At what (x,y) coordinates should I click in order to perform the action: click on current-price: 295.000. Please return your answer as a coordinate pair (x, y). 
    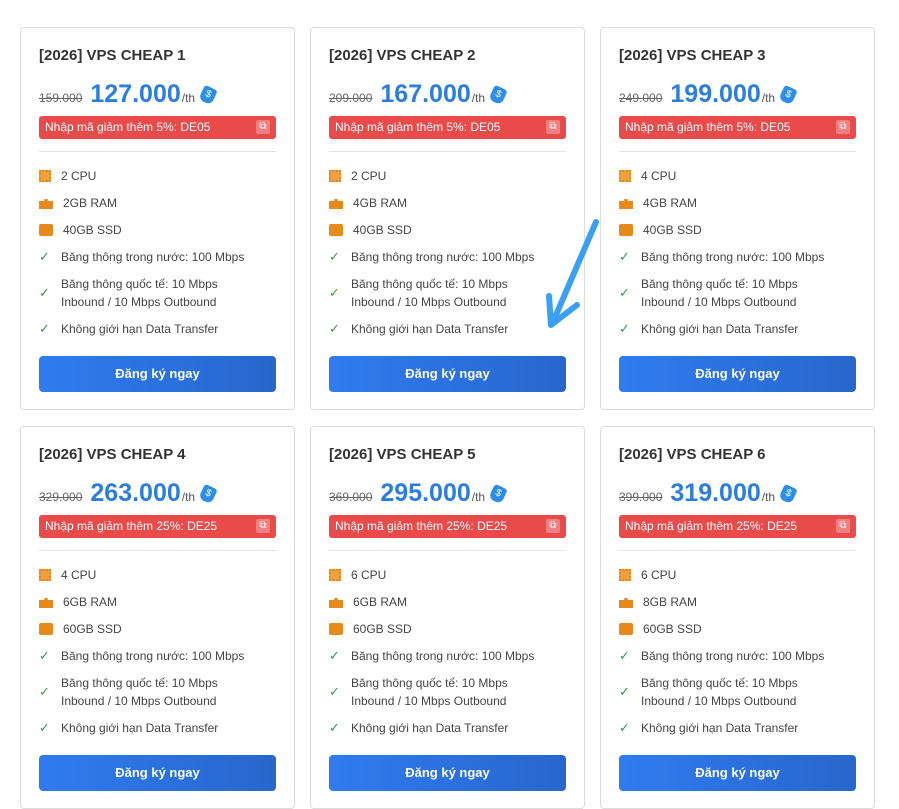
    Looking at the image, I should click on (425, 493).